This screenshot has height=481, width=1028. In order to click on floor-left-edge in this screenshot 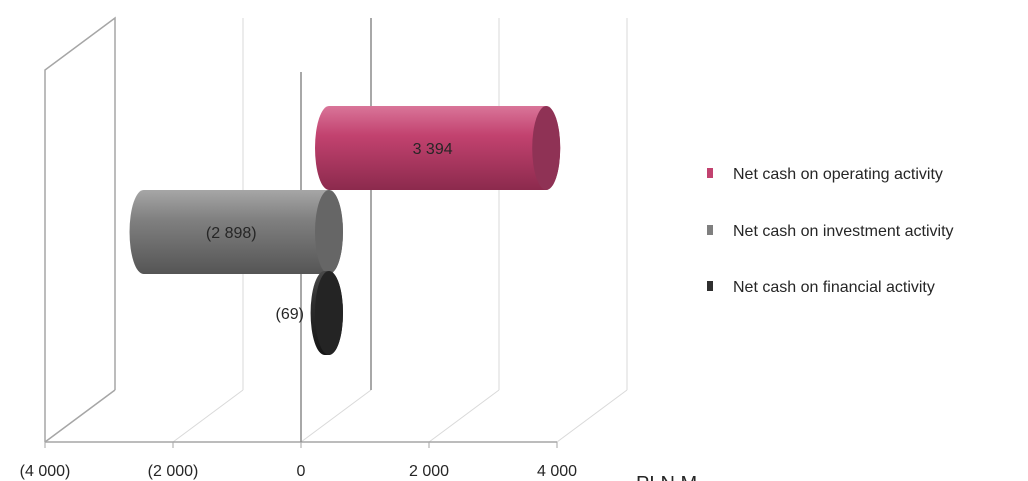, I will do `click(80, 416)`.